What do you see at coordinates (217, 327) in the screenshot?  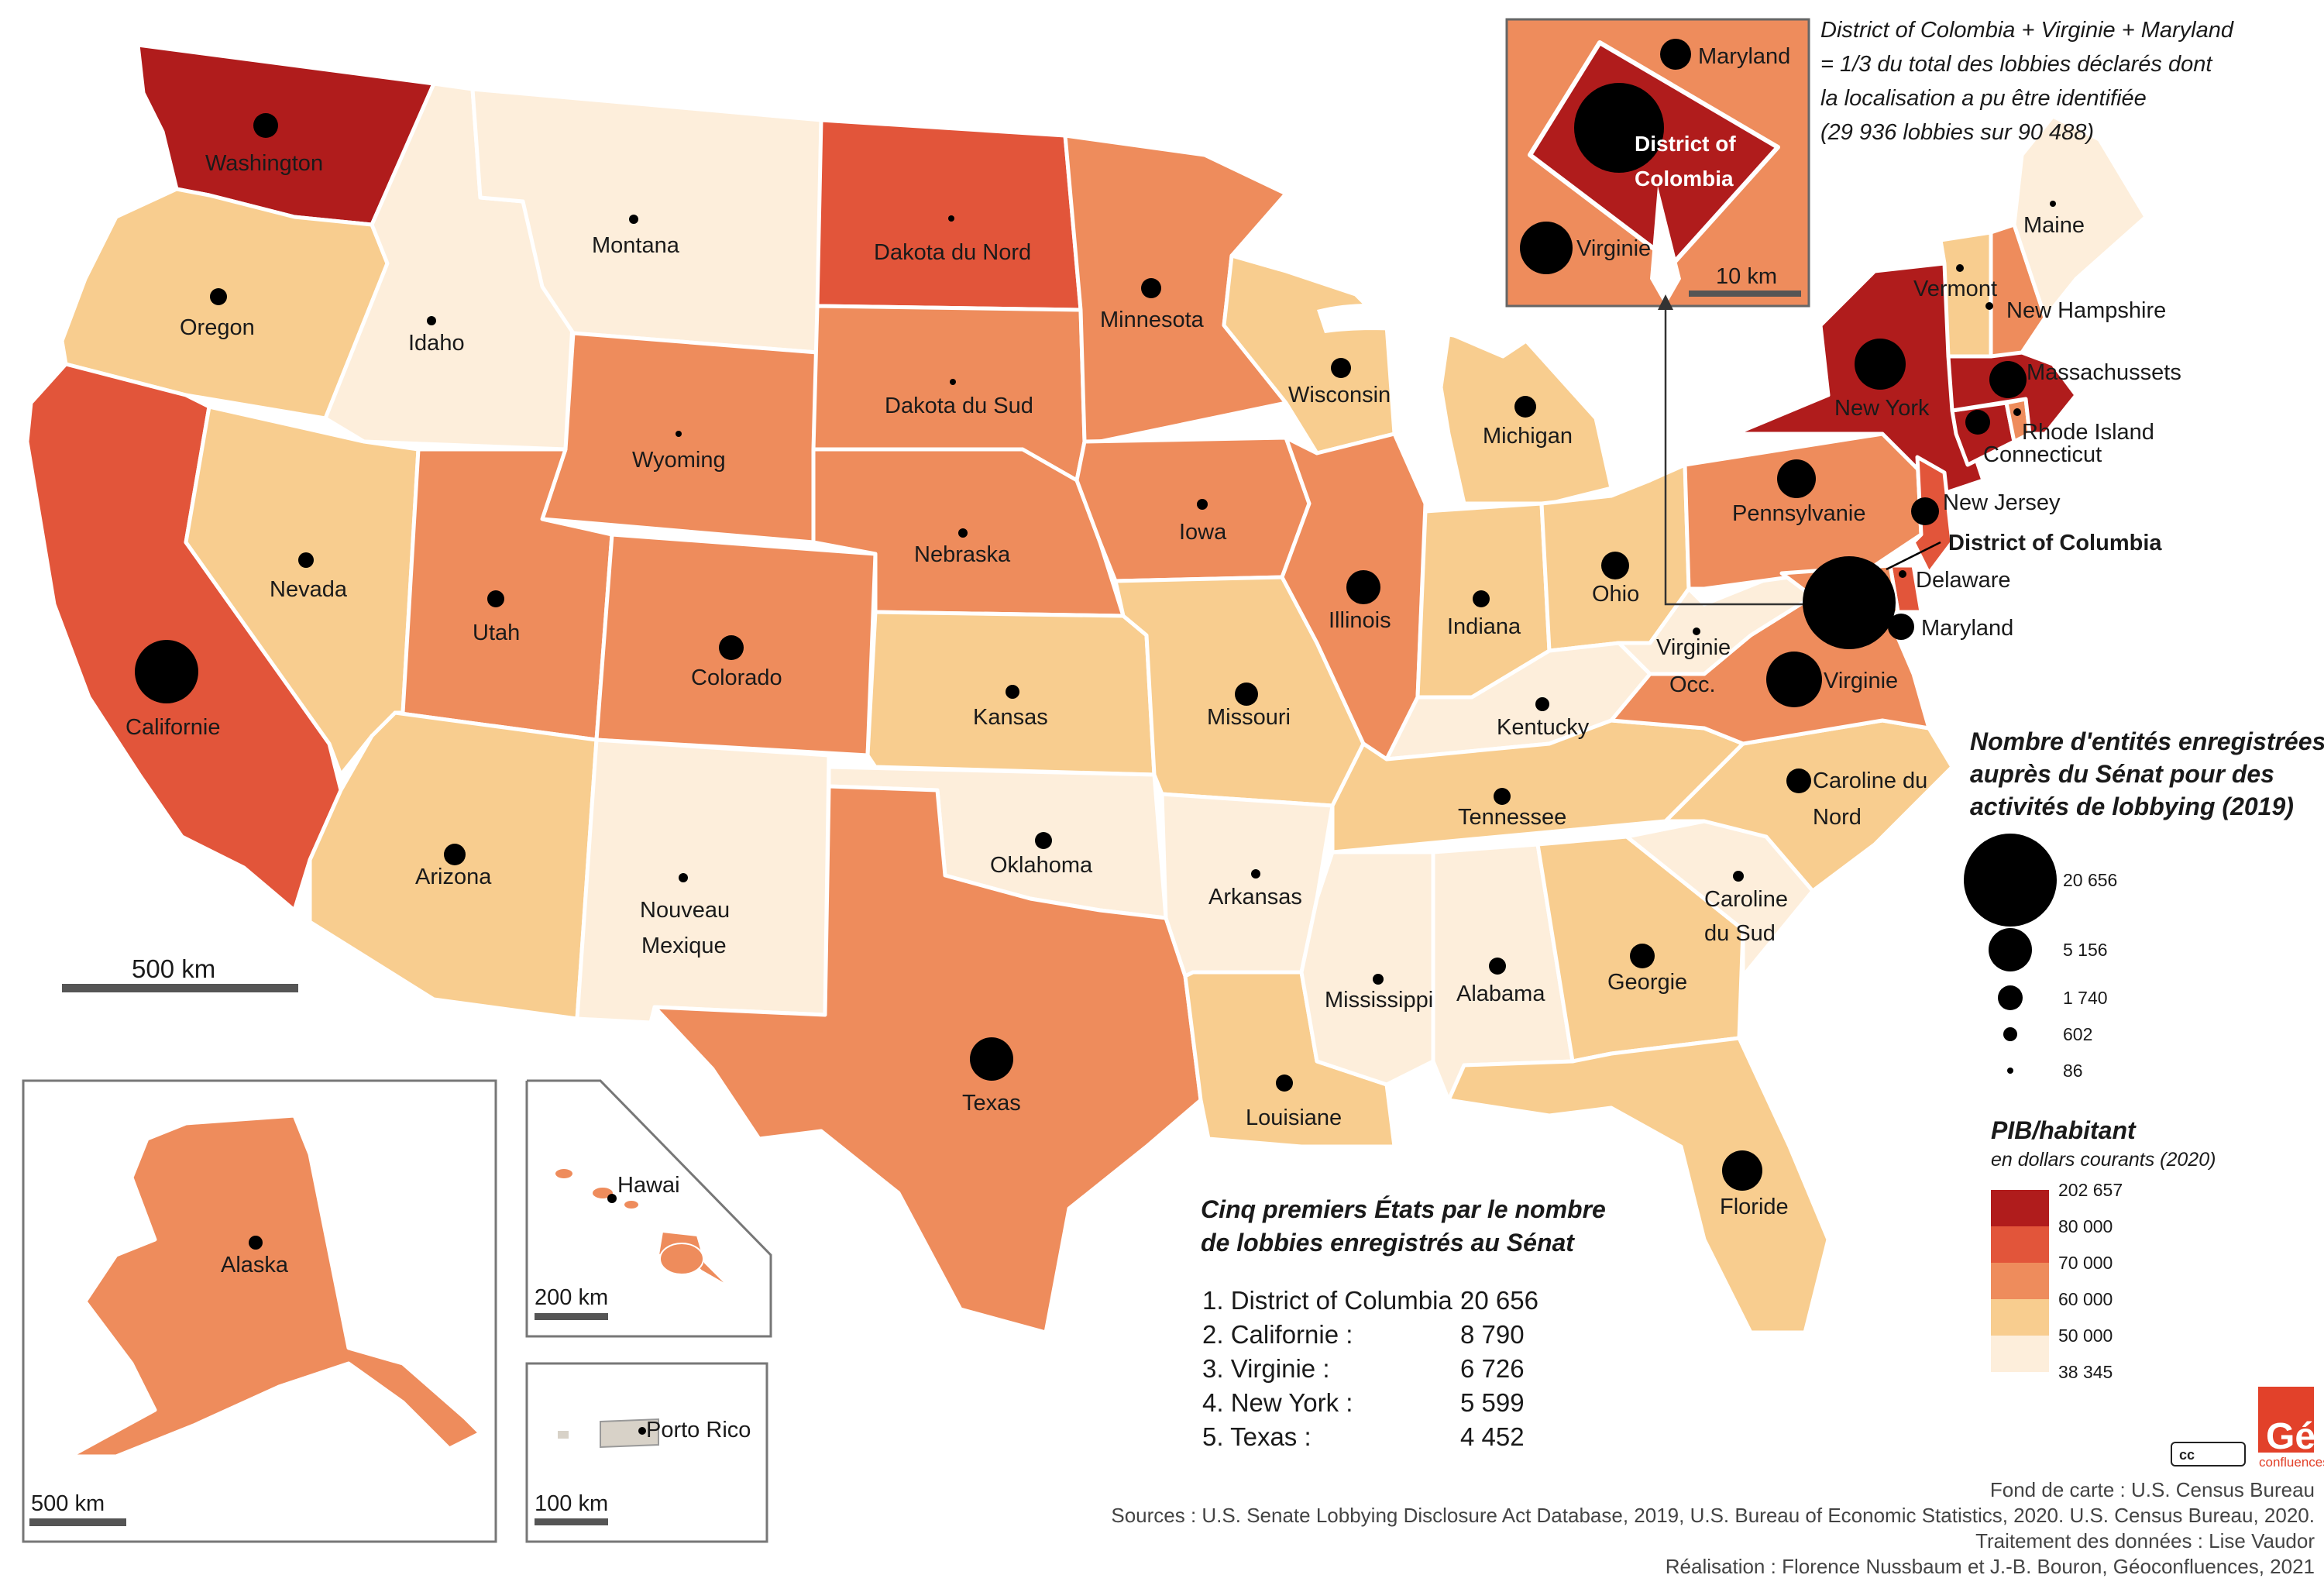 I see `label-oregon: Oregon` at bounding box center [217, 327].